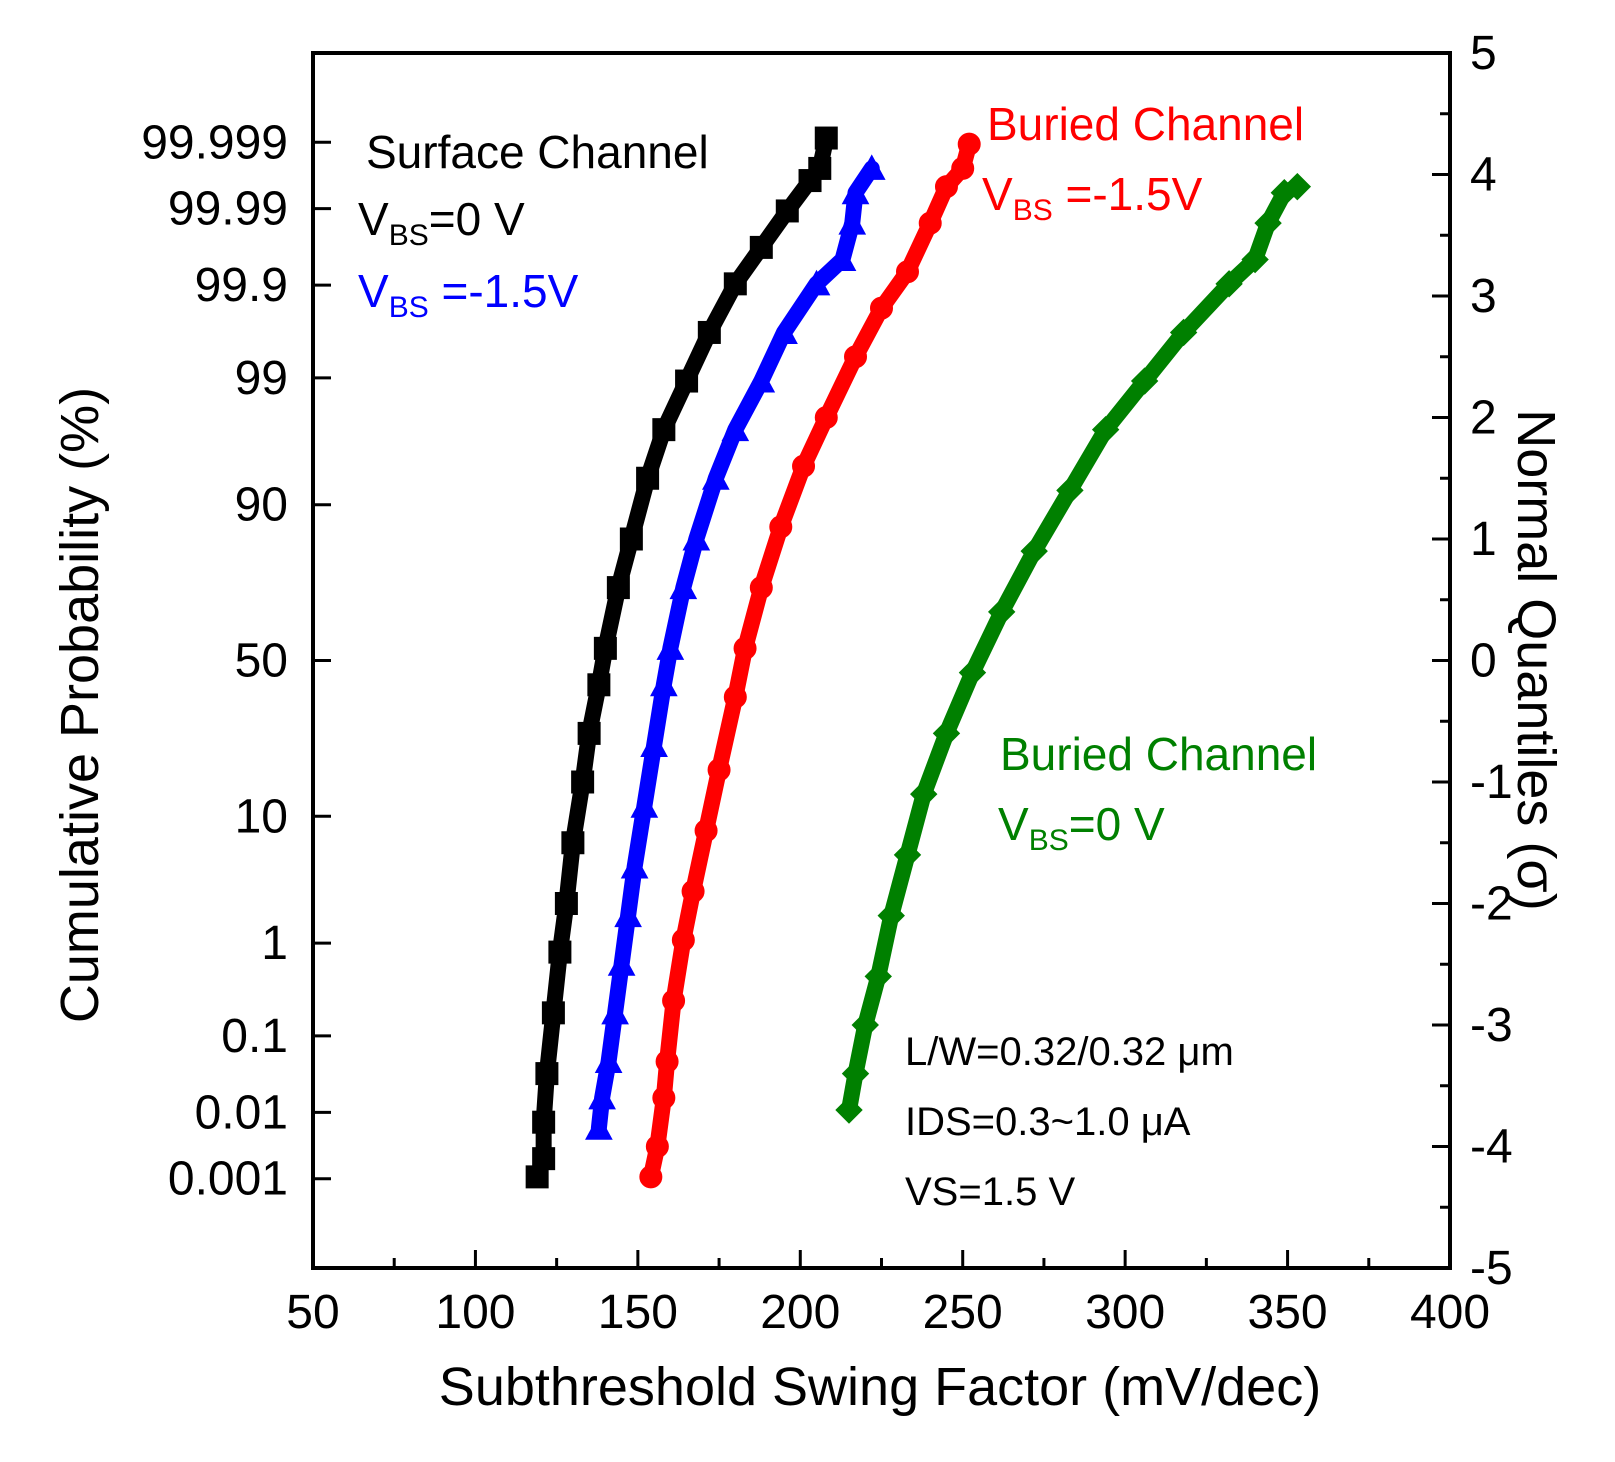 The image size is (1615, 1462). What do you see at coordinates (468, 294) in the screenshot?
I see `surface-vbs-neg-label: VBS =-1.5V` at bounding box center [468, 294].